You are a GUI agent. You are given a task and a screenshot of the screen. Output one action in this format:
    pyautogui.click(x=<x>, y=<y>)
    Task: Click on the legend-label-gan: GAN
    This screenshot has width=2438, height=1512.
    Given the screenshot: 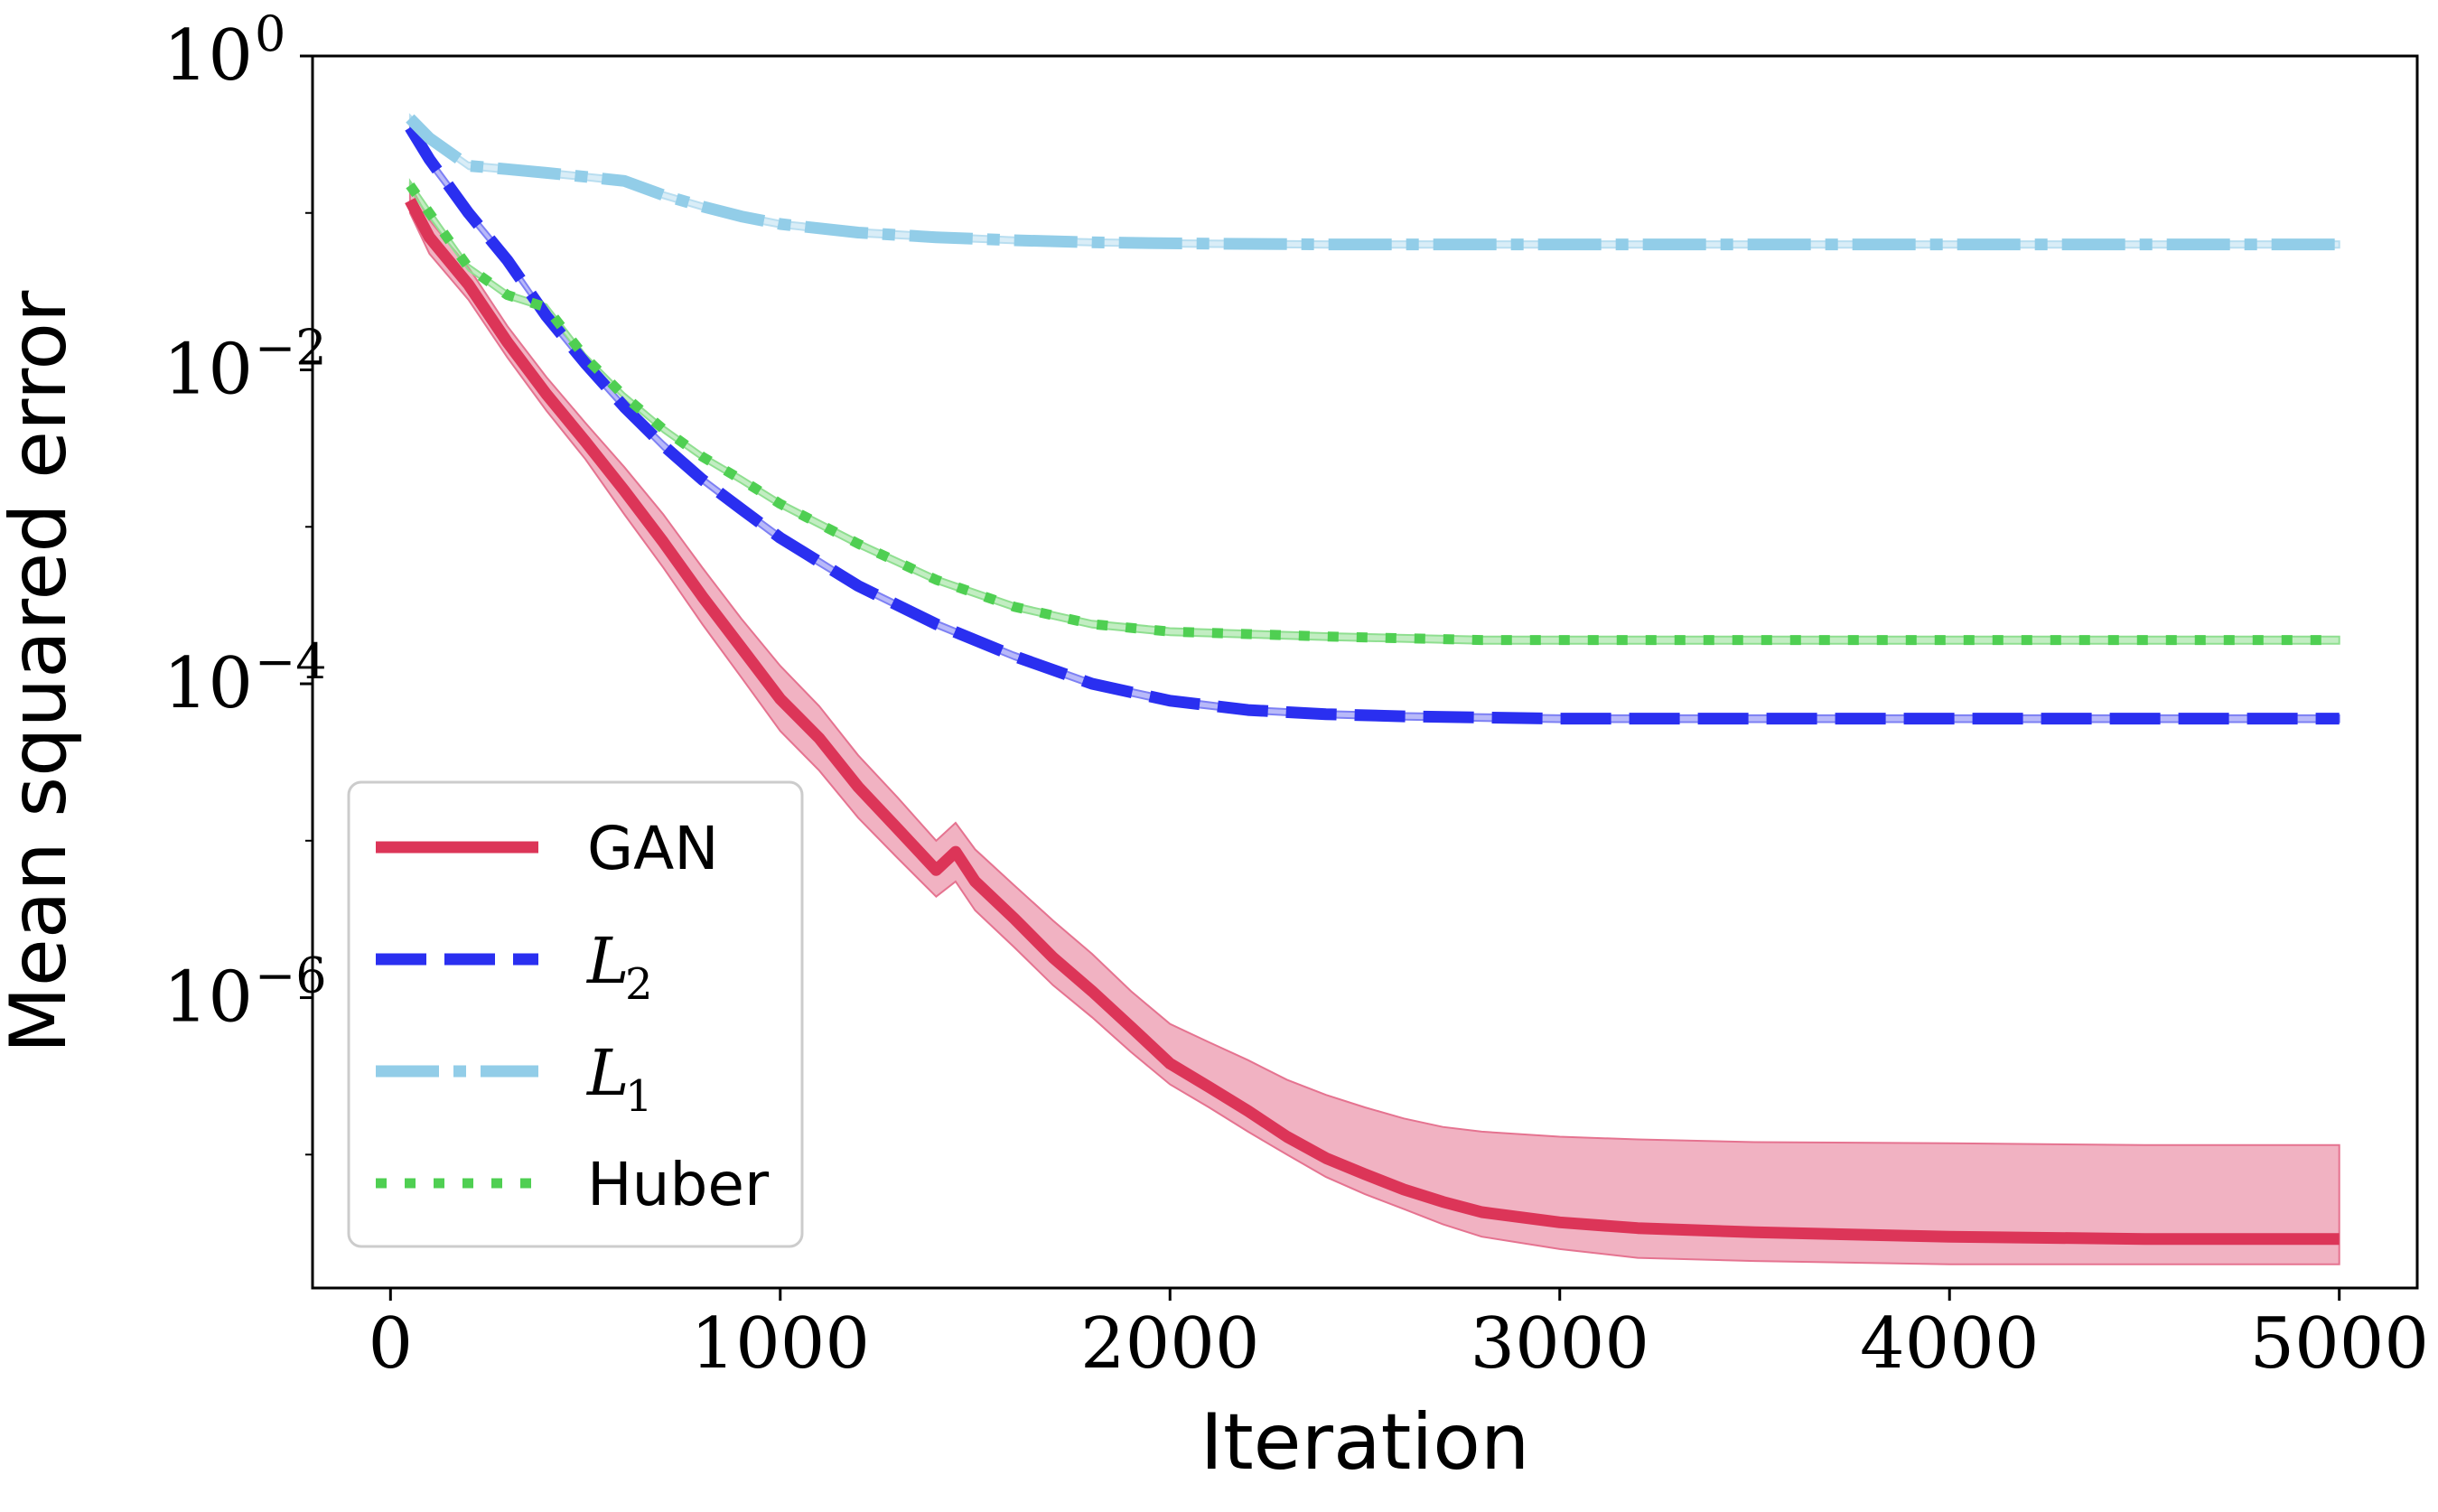 What is the action you would take?
    pyautogui.click(x=653, y=848)
    